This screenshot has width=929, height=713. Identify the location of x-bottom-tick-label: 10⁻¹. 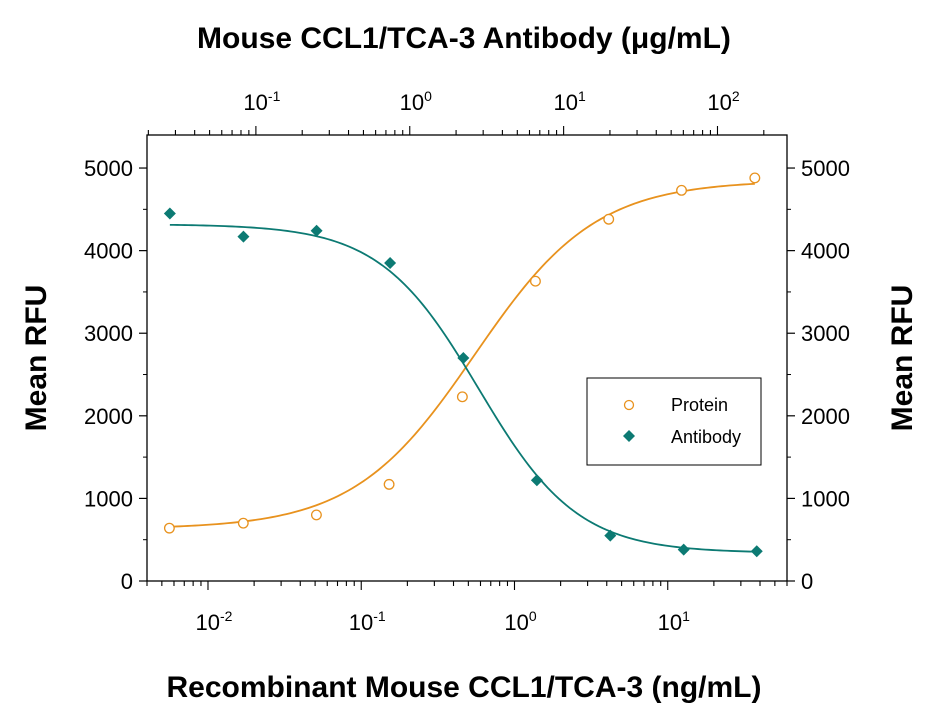
(367, 621).